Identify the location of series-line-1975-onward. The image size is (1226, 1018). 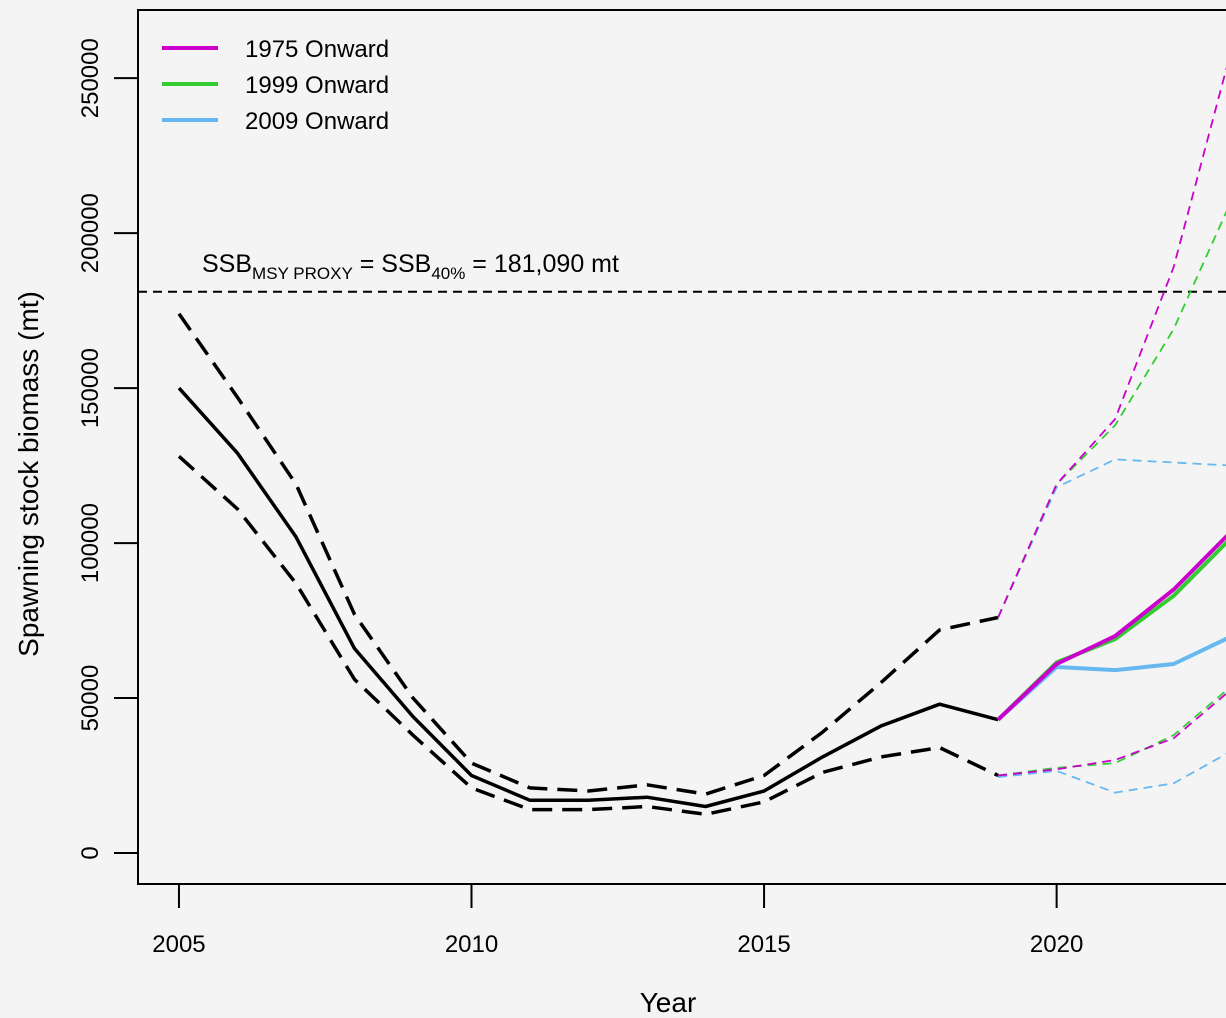
(1111, 628).